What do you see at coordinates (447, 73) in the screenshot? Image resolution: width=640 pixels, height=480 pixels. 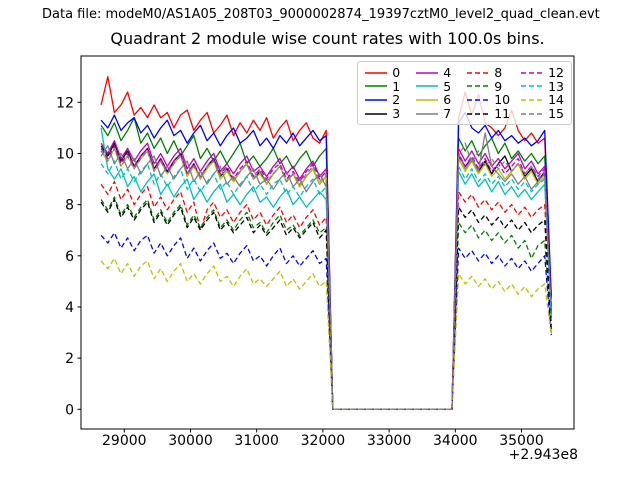 I see `legend-label: 4` at bounding box center [447, 73].